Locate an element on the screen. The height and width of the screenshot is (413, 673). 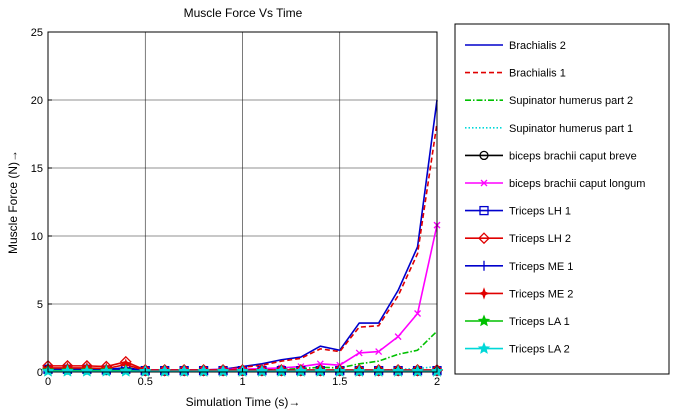
legend-entry: Triceps ME 1 is located at coordinates (519, 267).